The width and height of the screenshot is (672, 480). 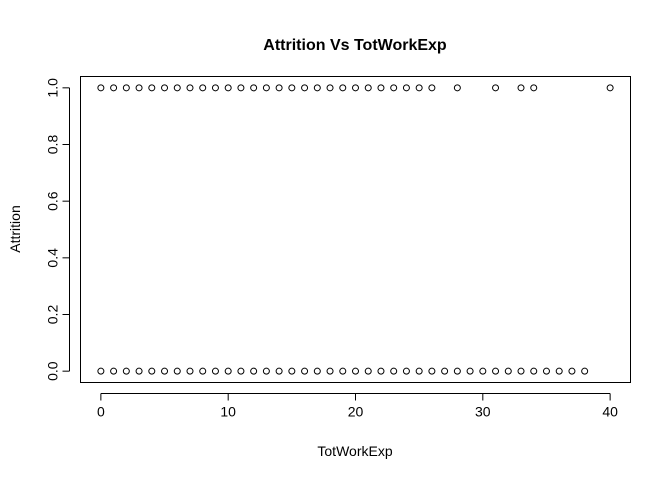 I want to click on y-axis-label: Attrition, so click(x=15, y=228).